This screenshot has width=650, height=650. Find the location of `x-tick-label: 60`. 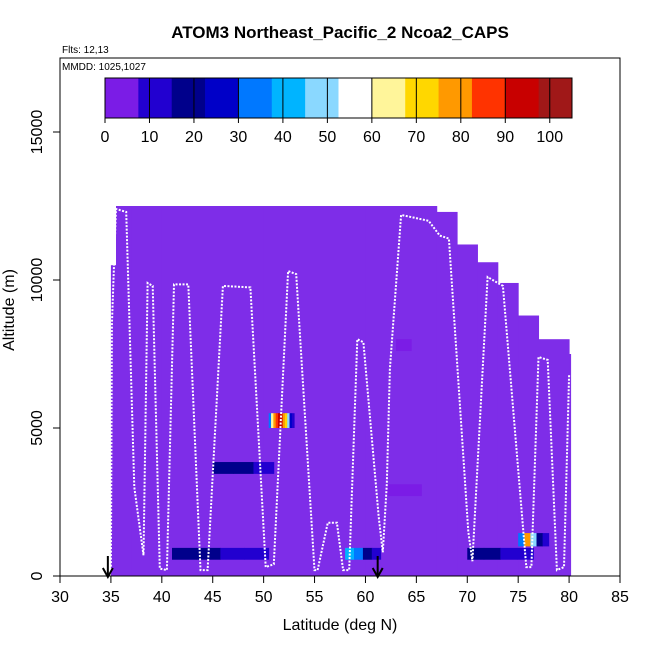

x-tick-label: 60 is located at coordinates (366, 597).